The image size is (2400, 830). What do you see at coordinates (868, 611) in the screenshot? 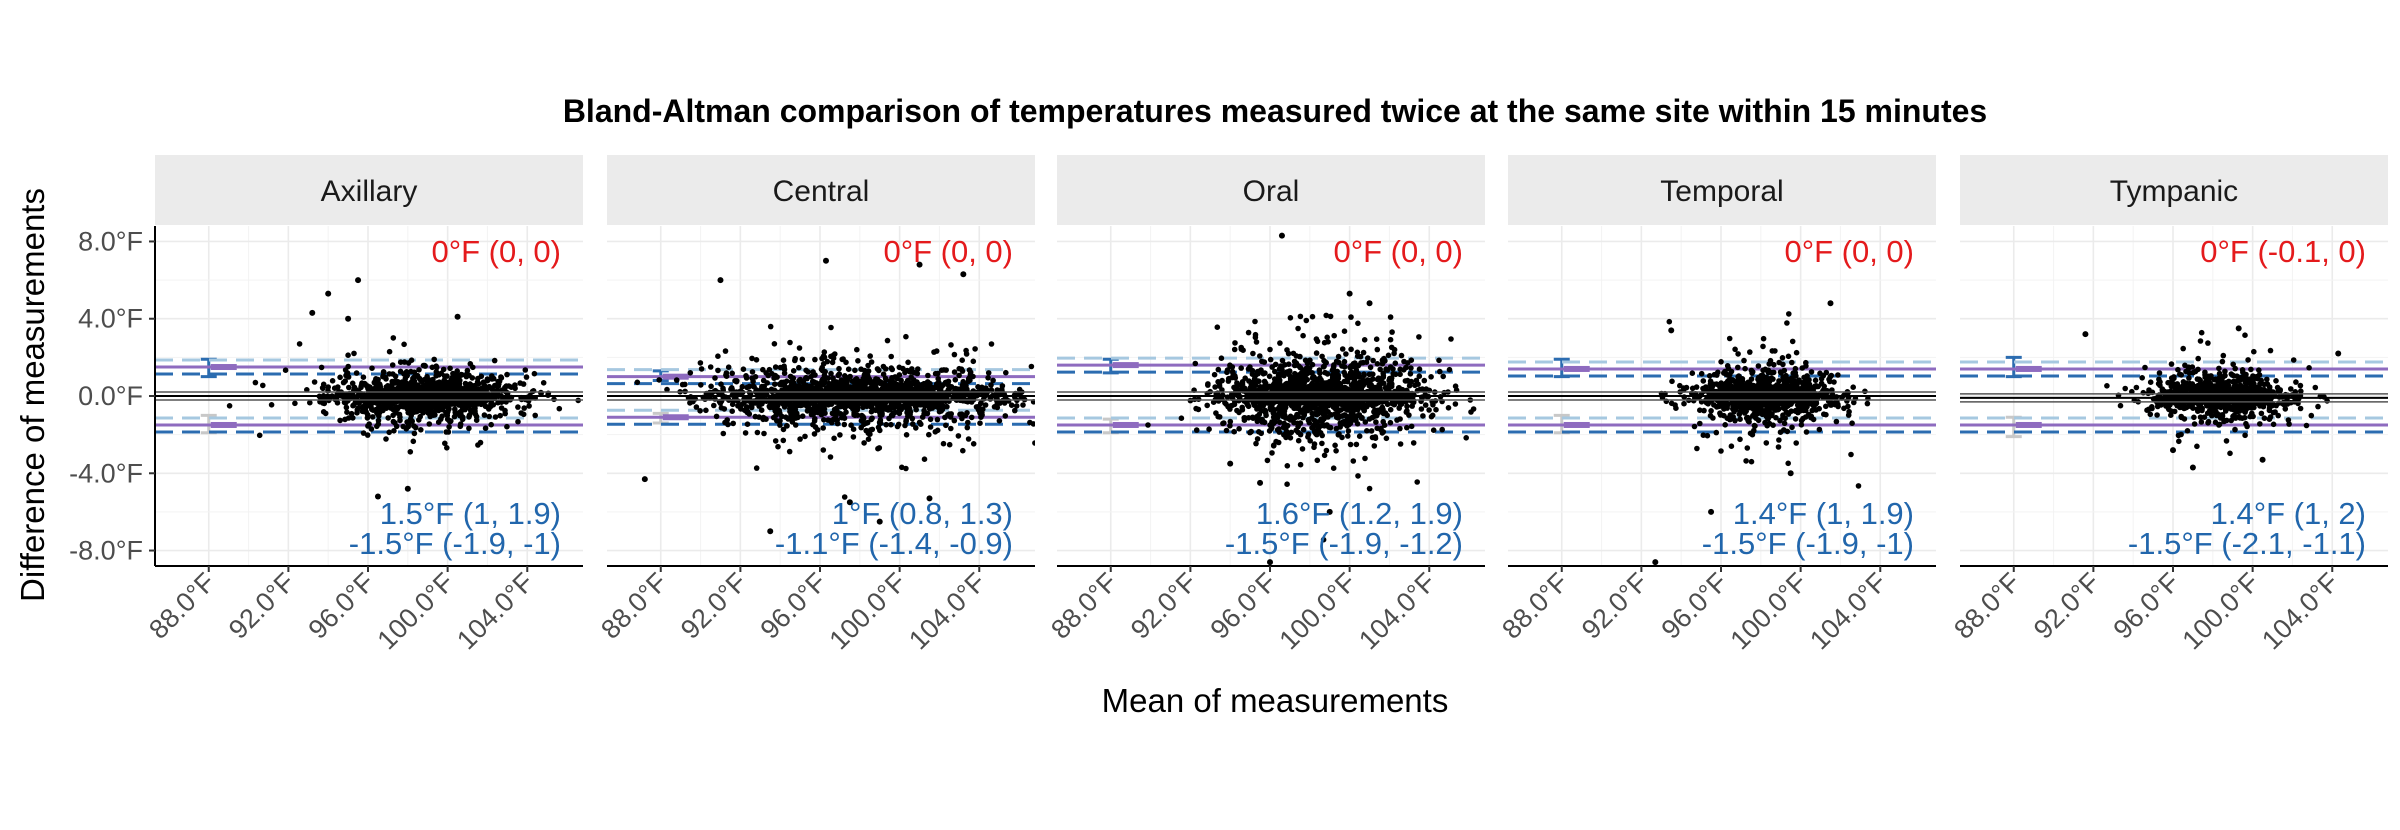
I see `x-tick-label: 100.0°F` at bounding box center [868, 611].